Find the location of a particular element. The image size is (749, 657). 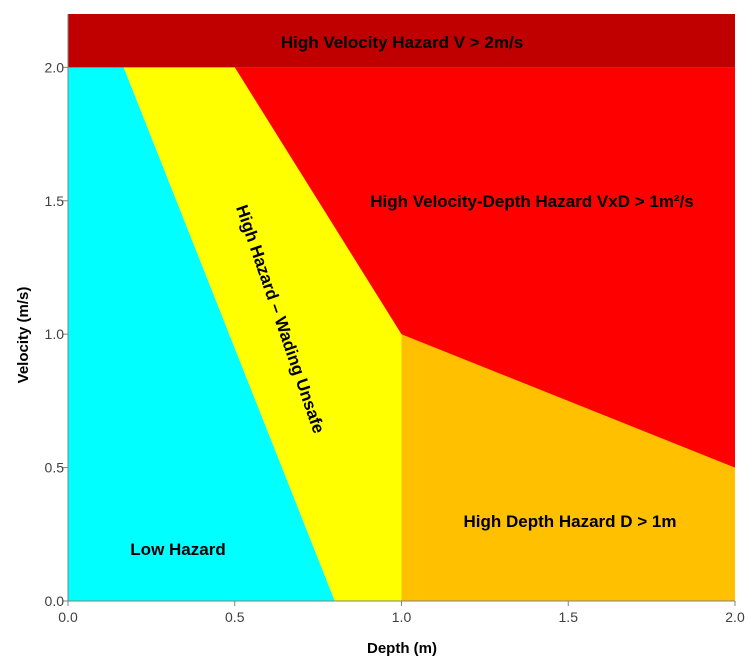

zone-label-high-depth-hazard-d-1m: High Depth Hazard D > 1m is located at coordinates (569, 521).